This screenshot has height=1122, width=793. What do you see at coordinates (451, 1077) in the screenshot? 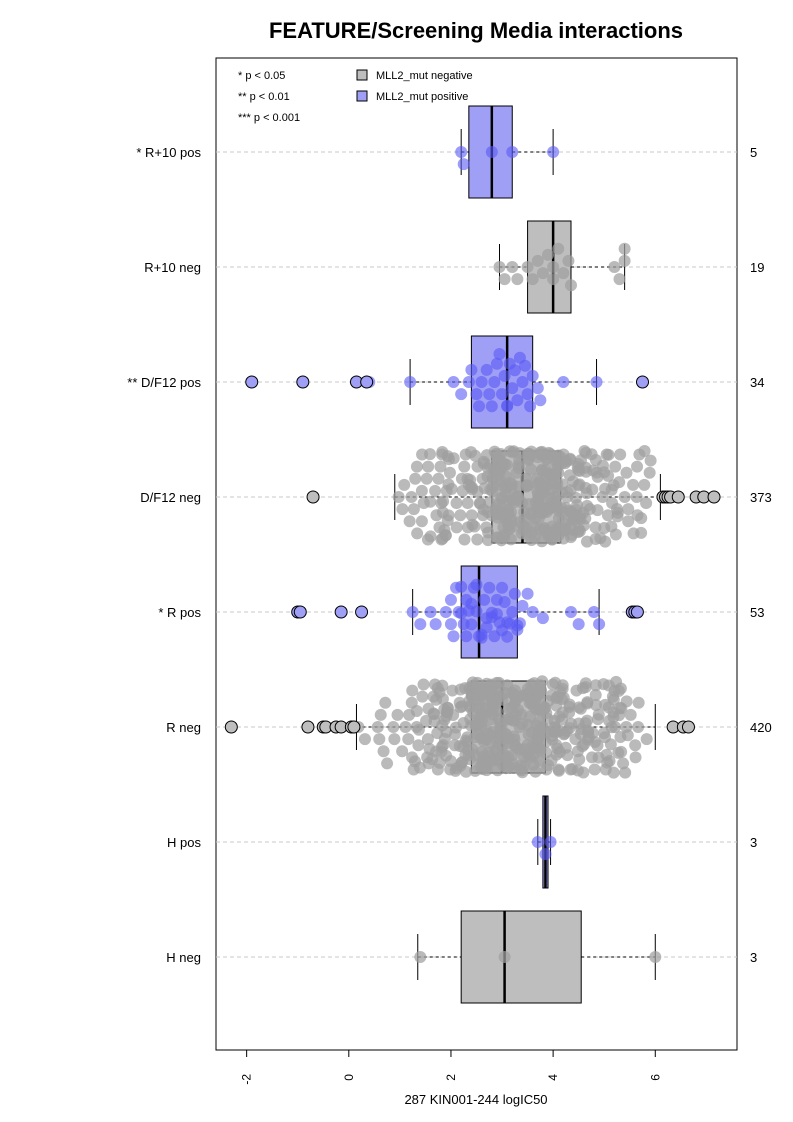
I see `x-tick-label: 2` at bounding box center [451, 1077].